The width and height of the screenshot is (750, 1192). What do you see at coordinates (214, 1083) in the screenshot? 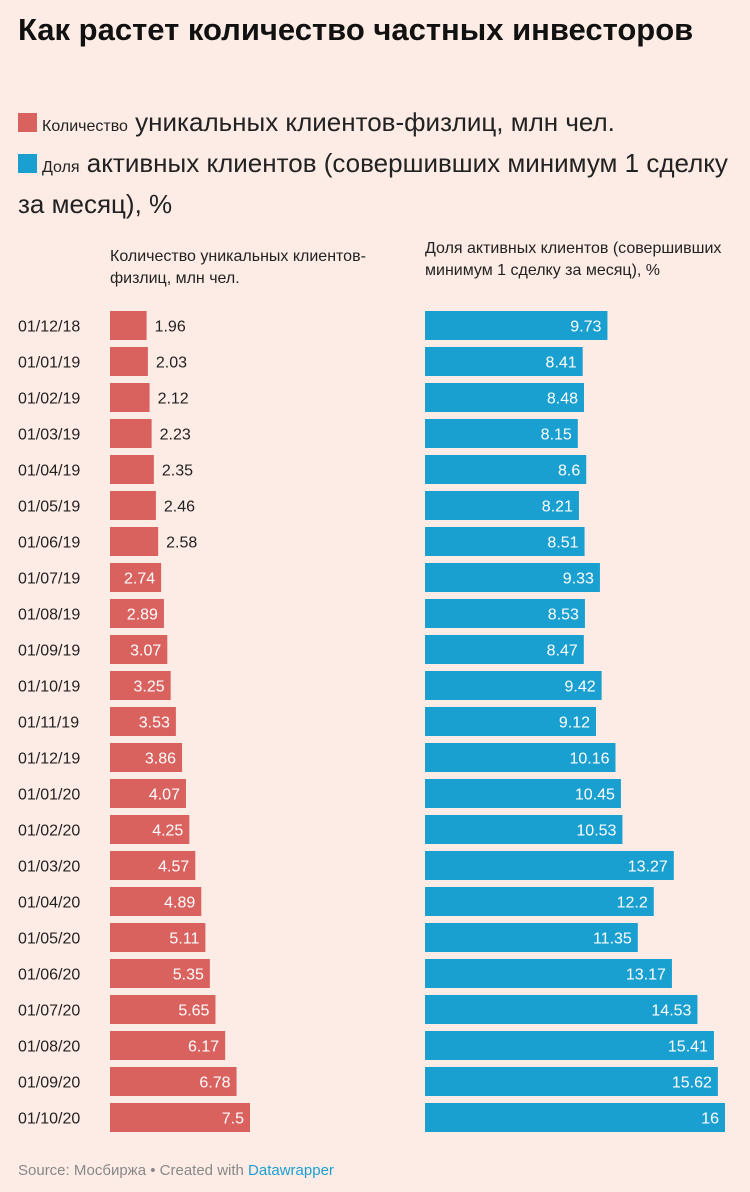
I see `data-label: 6.78` at bounding box center [214, 1083].